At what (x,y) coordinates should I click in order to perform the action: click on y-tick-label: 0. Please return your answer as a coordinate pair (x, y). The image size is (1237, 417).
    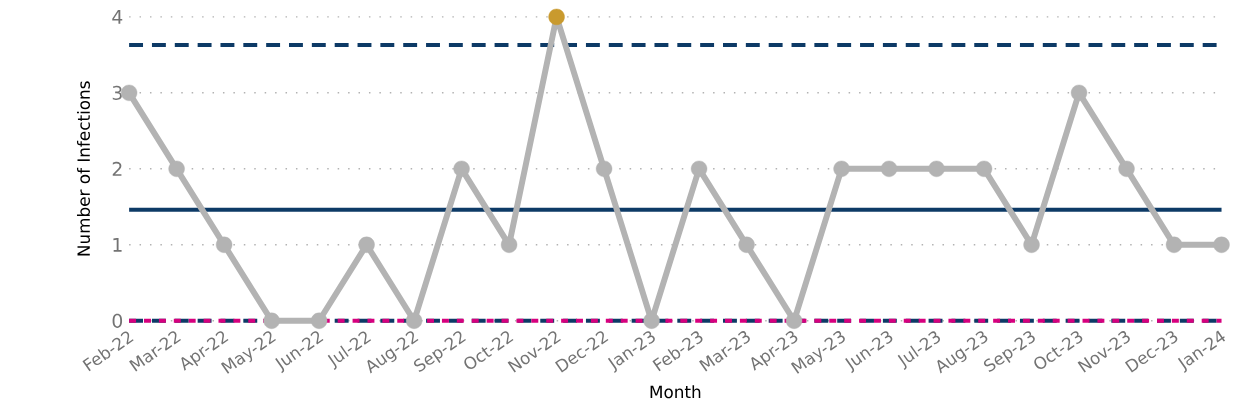
    Looking at the image, I should click on (117, 320).